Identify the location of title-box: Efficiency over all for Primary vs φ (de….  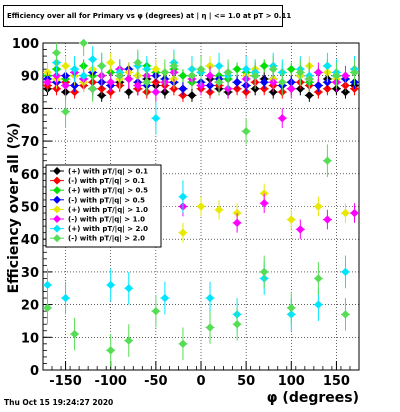
(147, 16).